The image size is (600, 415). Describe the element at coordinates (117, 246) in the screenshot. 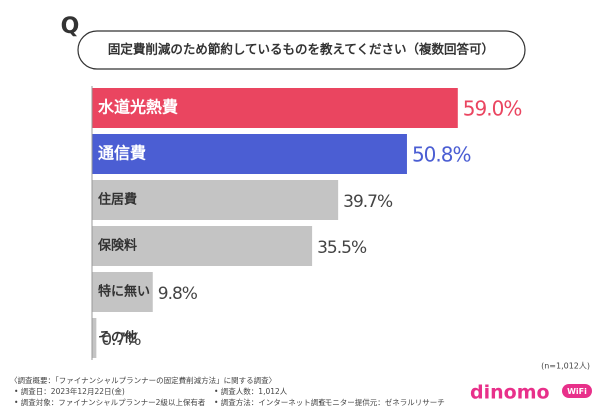

I see `category-label: 保険料` at that location.